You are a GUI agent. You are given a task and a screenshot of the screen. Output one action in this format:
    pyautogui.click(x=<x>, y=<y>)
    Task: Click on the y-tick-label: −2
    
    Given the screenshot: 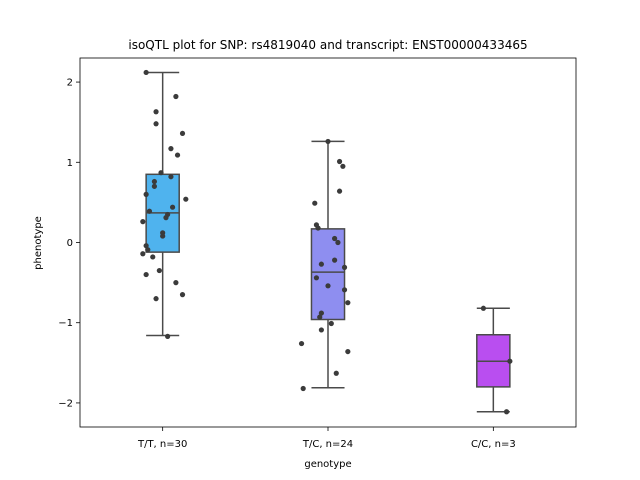 What is the action you would take?
    pyautogui.click(x=65, y=403)
    